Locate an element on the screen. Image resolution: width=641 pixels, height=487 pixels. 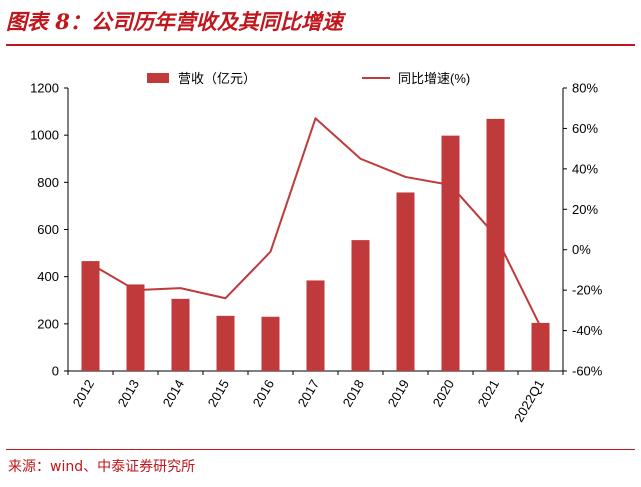
legend-line-label: 同比增速(%) is located at coordinates (434, 78).